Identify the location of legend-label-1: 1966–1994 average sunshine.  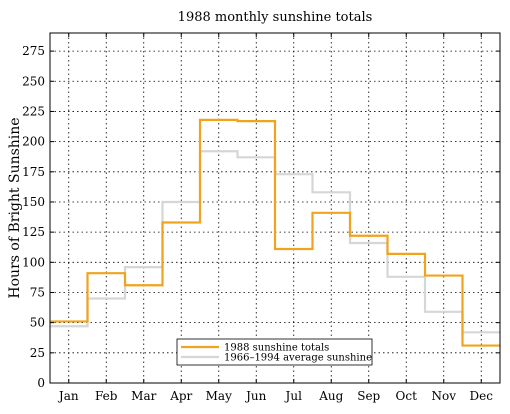
(298, 358).